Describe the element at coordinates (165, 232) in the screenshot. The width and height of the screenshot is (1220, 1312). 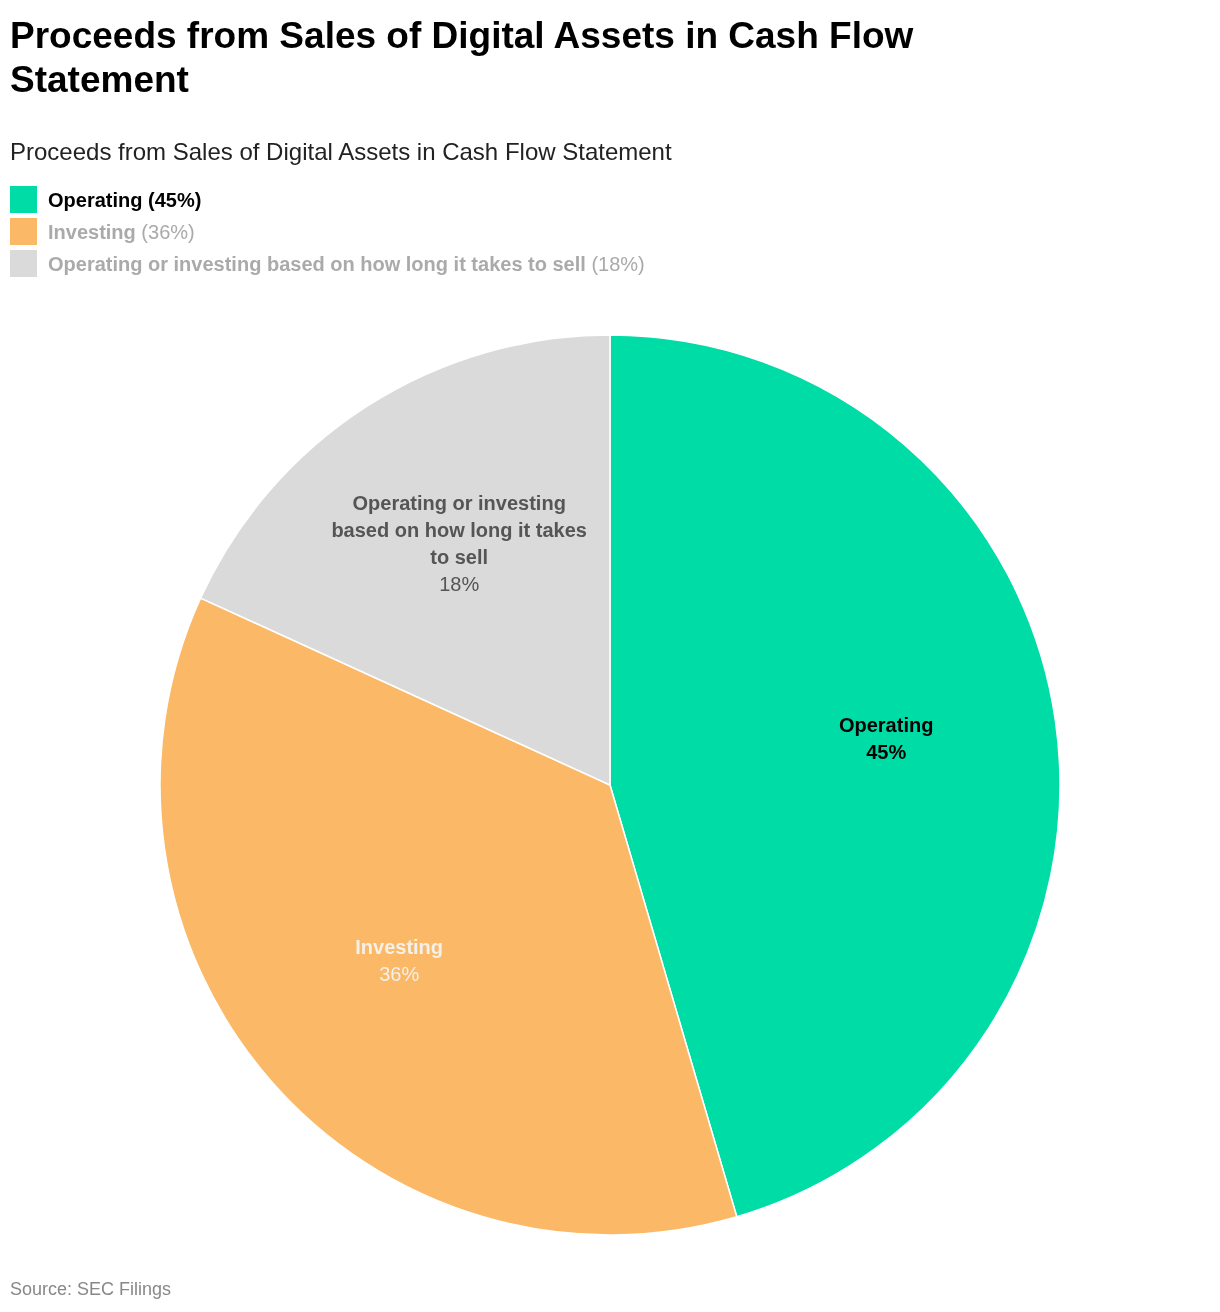
I see `text: (36%)` at that location.